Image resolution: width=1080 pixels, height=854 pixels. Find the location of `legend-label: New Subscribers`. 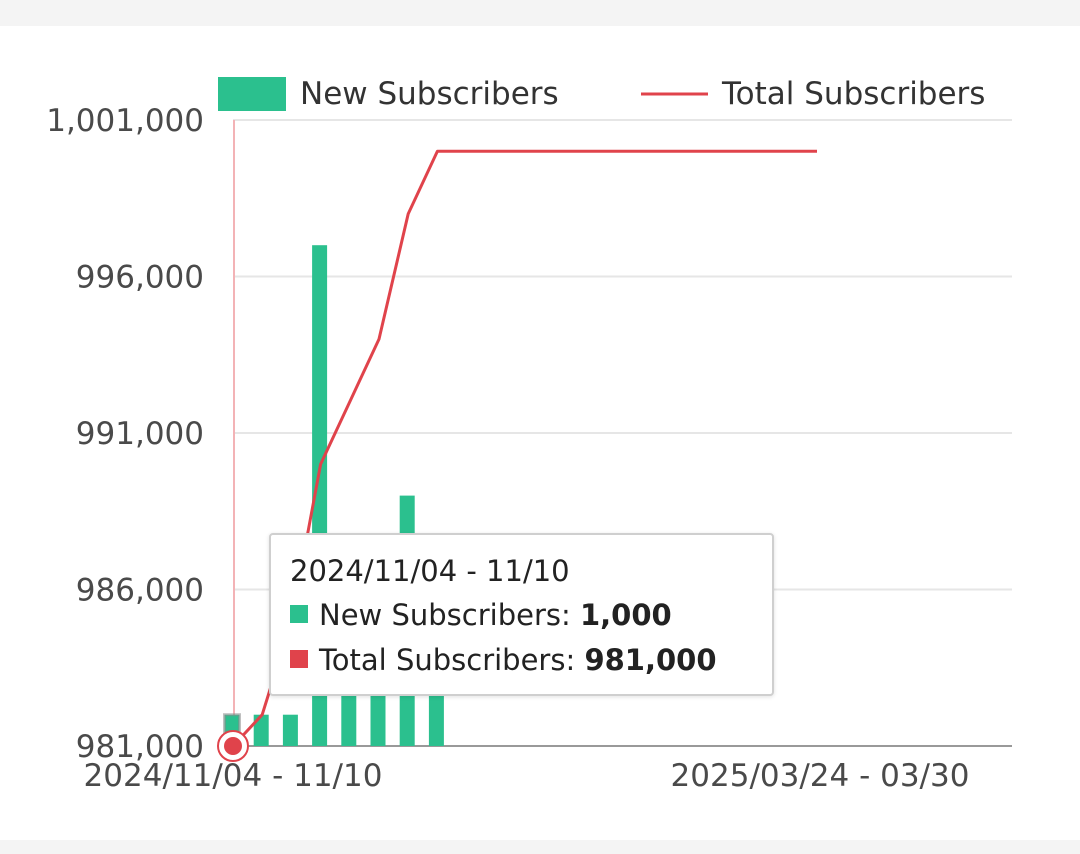

legend-label: New Subscribers is located at coordinates (429, 94).